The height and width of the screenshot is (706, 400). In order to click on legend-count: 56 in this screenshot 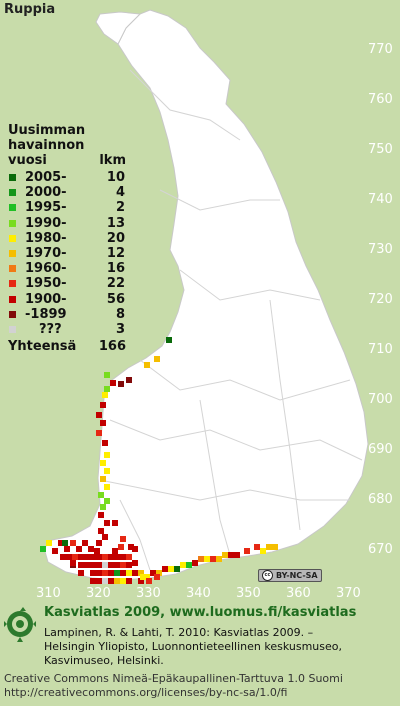, I will do `click(115, 299)`.